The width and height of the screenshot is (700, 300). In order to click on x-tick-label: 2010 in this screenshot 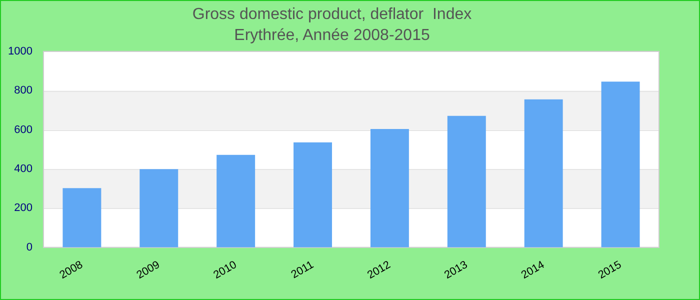, I will do `click(225, 270)`.